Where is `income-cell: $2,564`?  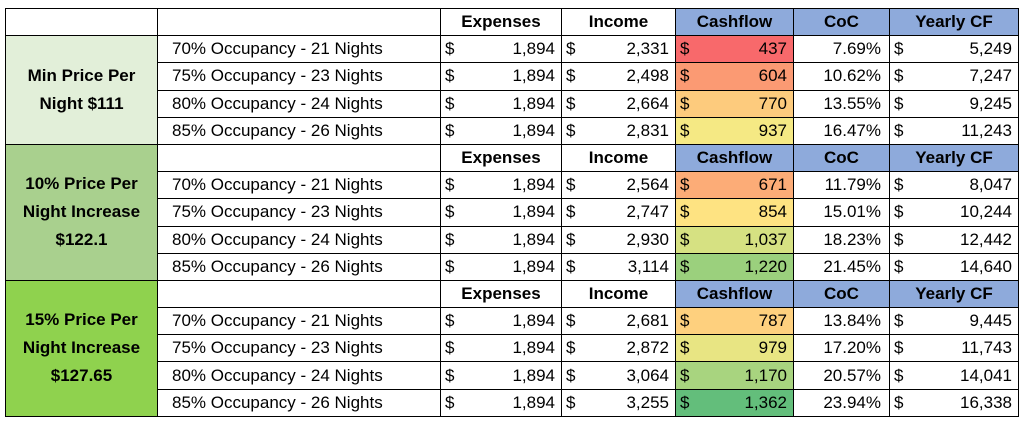 income-cell: $2,564 is located at coordinates (618, 185).